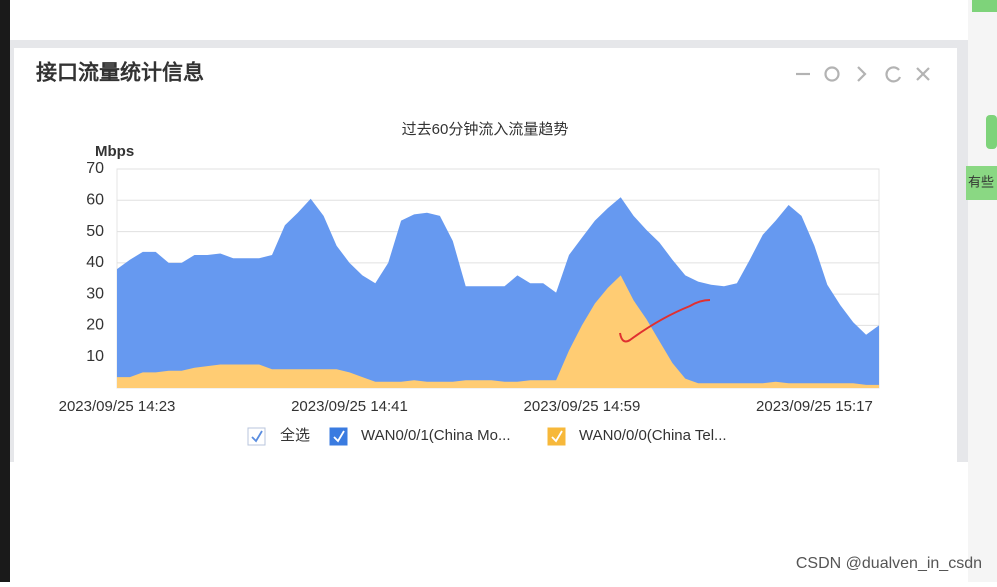 This screenshot has width=997, height=587. Describe the element at coordinates (349, 406) in the screenshot. I see `x-tick-label: 2023/09/25 14:41` at that location.